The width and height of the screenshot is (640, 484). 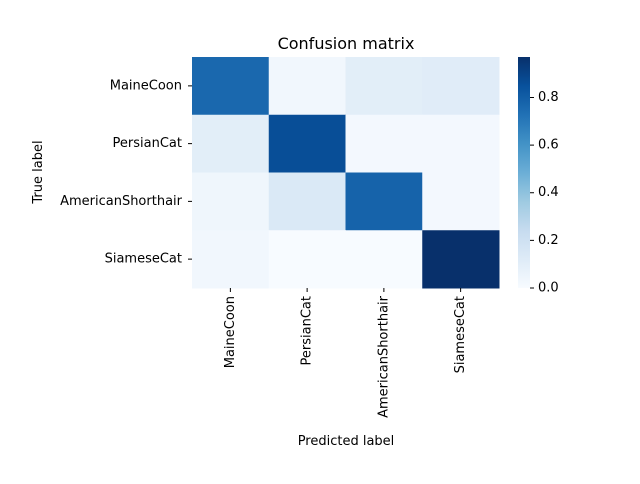 What do you see at coordinates (121, 201) in the screenshot?
I see `y-tick-label: AmericanShorthair` at bounding box center [121, 201].